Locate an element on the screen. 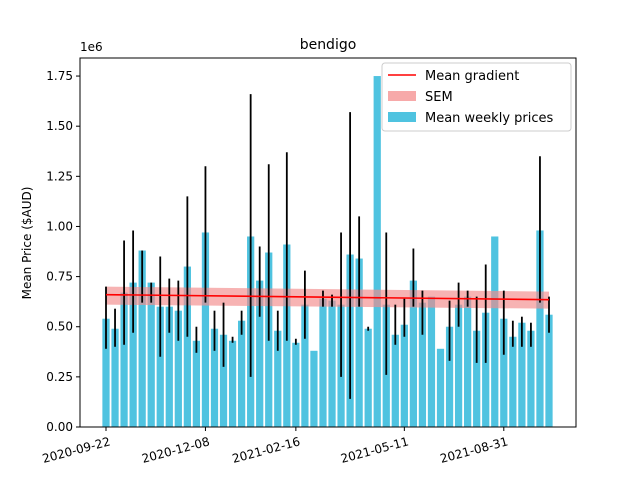 The width and height of the screenshot is (640, 484). y-tick-label: 0.75 is located at coordinates (59, 277).